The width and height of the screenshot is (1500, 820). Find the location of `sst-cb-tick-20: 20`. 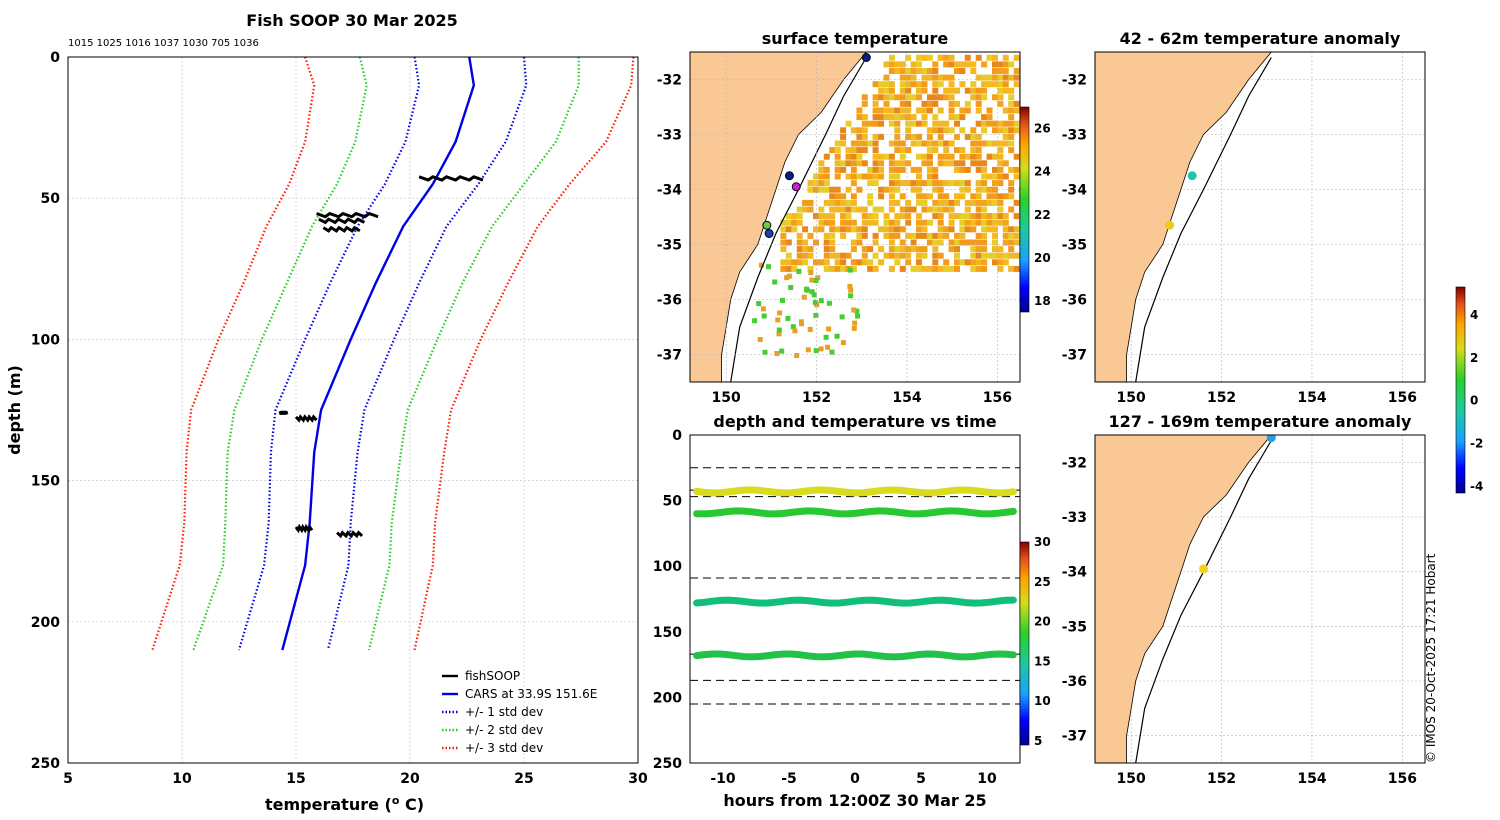

sst-cb-tick-20: 20 is located at coordinates (1042, 258).